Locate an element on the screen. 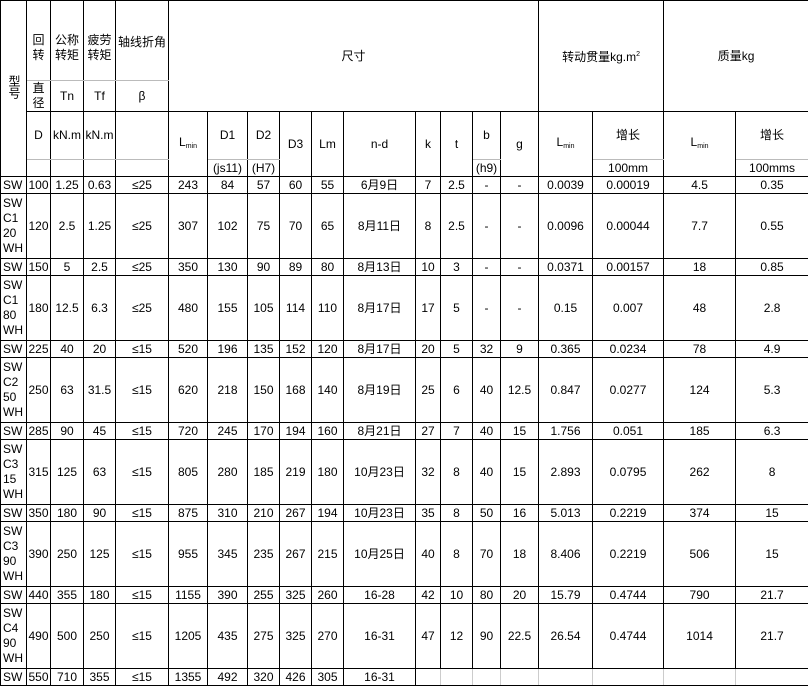  table-cell: 70 is located at coordinates (295, 226).